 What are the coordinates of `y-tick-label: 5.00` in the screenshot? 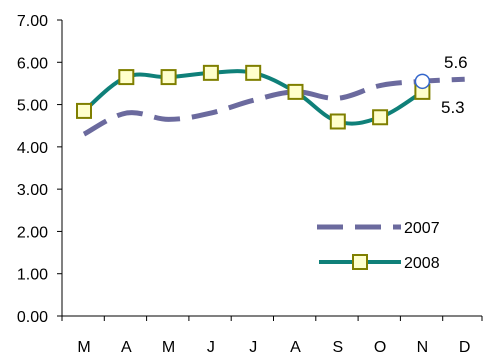 It's located at (32, 106).